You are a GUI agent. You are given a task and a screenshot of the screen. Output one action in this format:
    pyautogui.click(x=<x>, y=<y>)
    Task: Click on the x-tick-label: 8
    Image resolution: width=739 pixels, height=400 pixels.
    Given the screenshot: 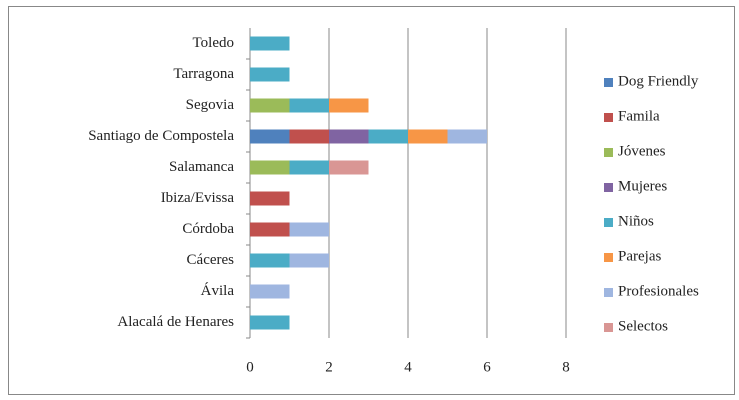 What is the action you would take?
    pyautogui.click(x=566, y=367)
    